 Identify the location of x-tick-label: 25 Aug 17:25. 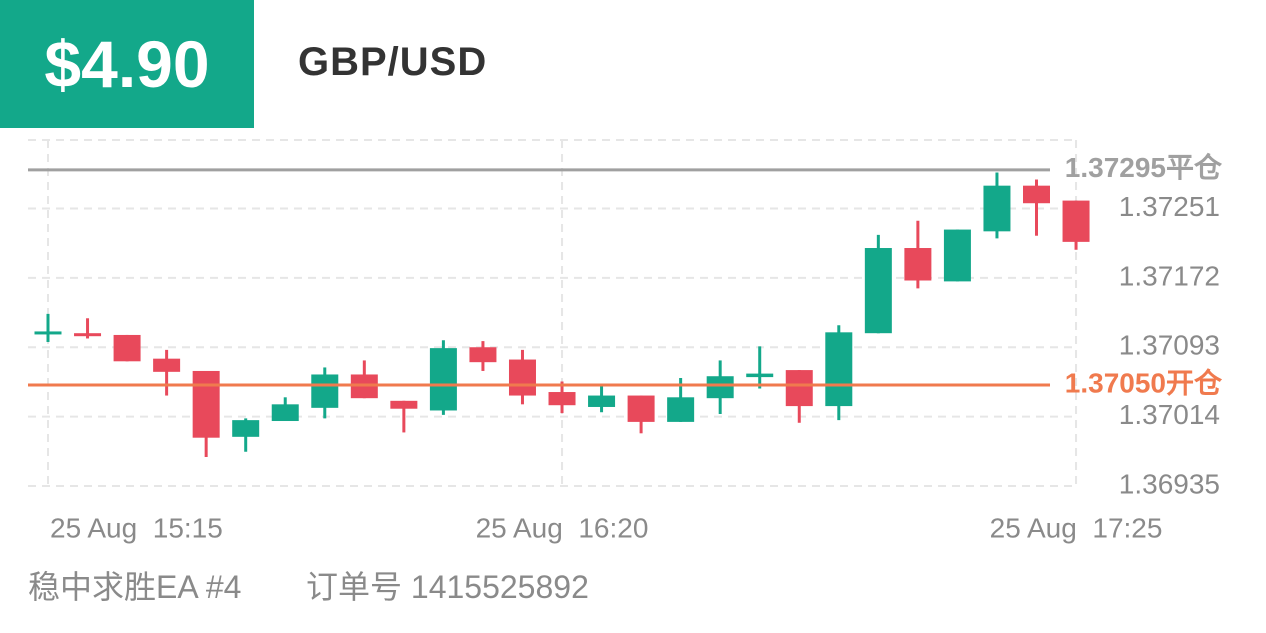
(1076, 527).